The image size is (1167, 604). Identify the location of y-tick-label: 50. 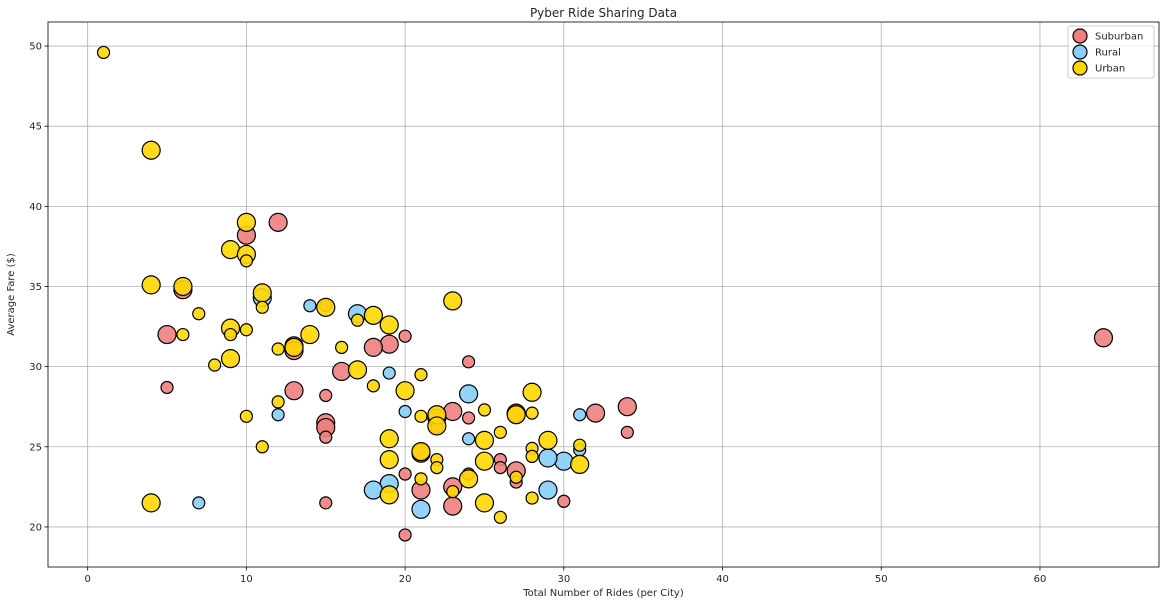
(35, 47).